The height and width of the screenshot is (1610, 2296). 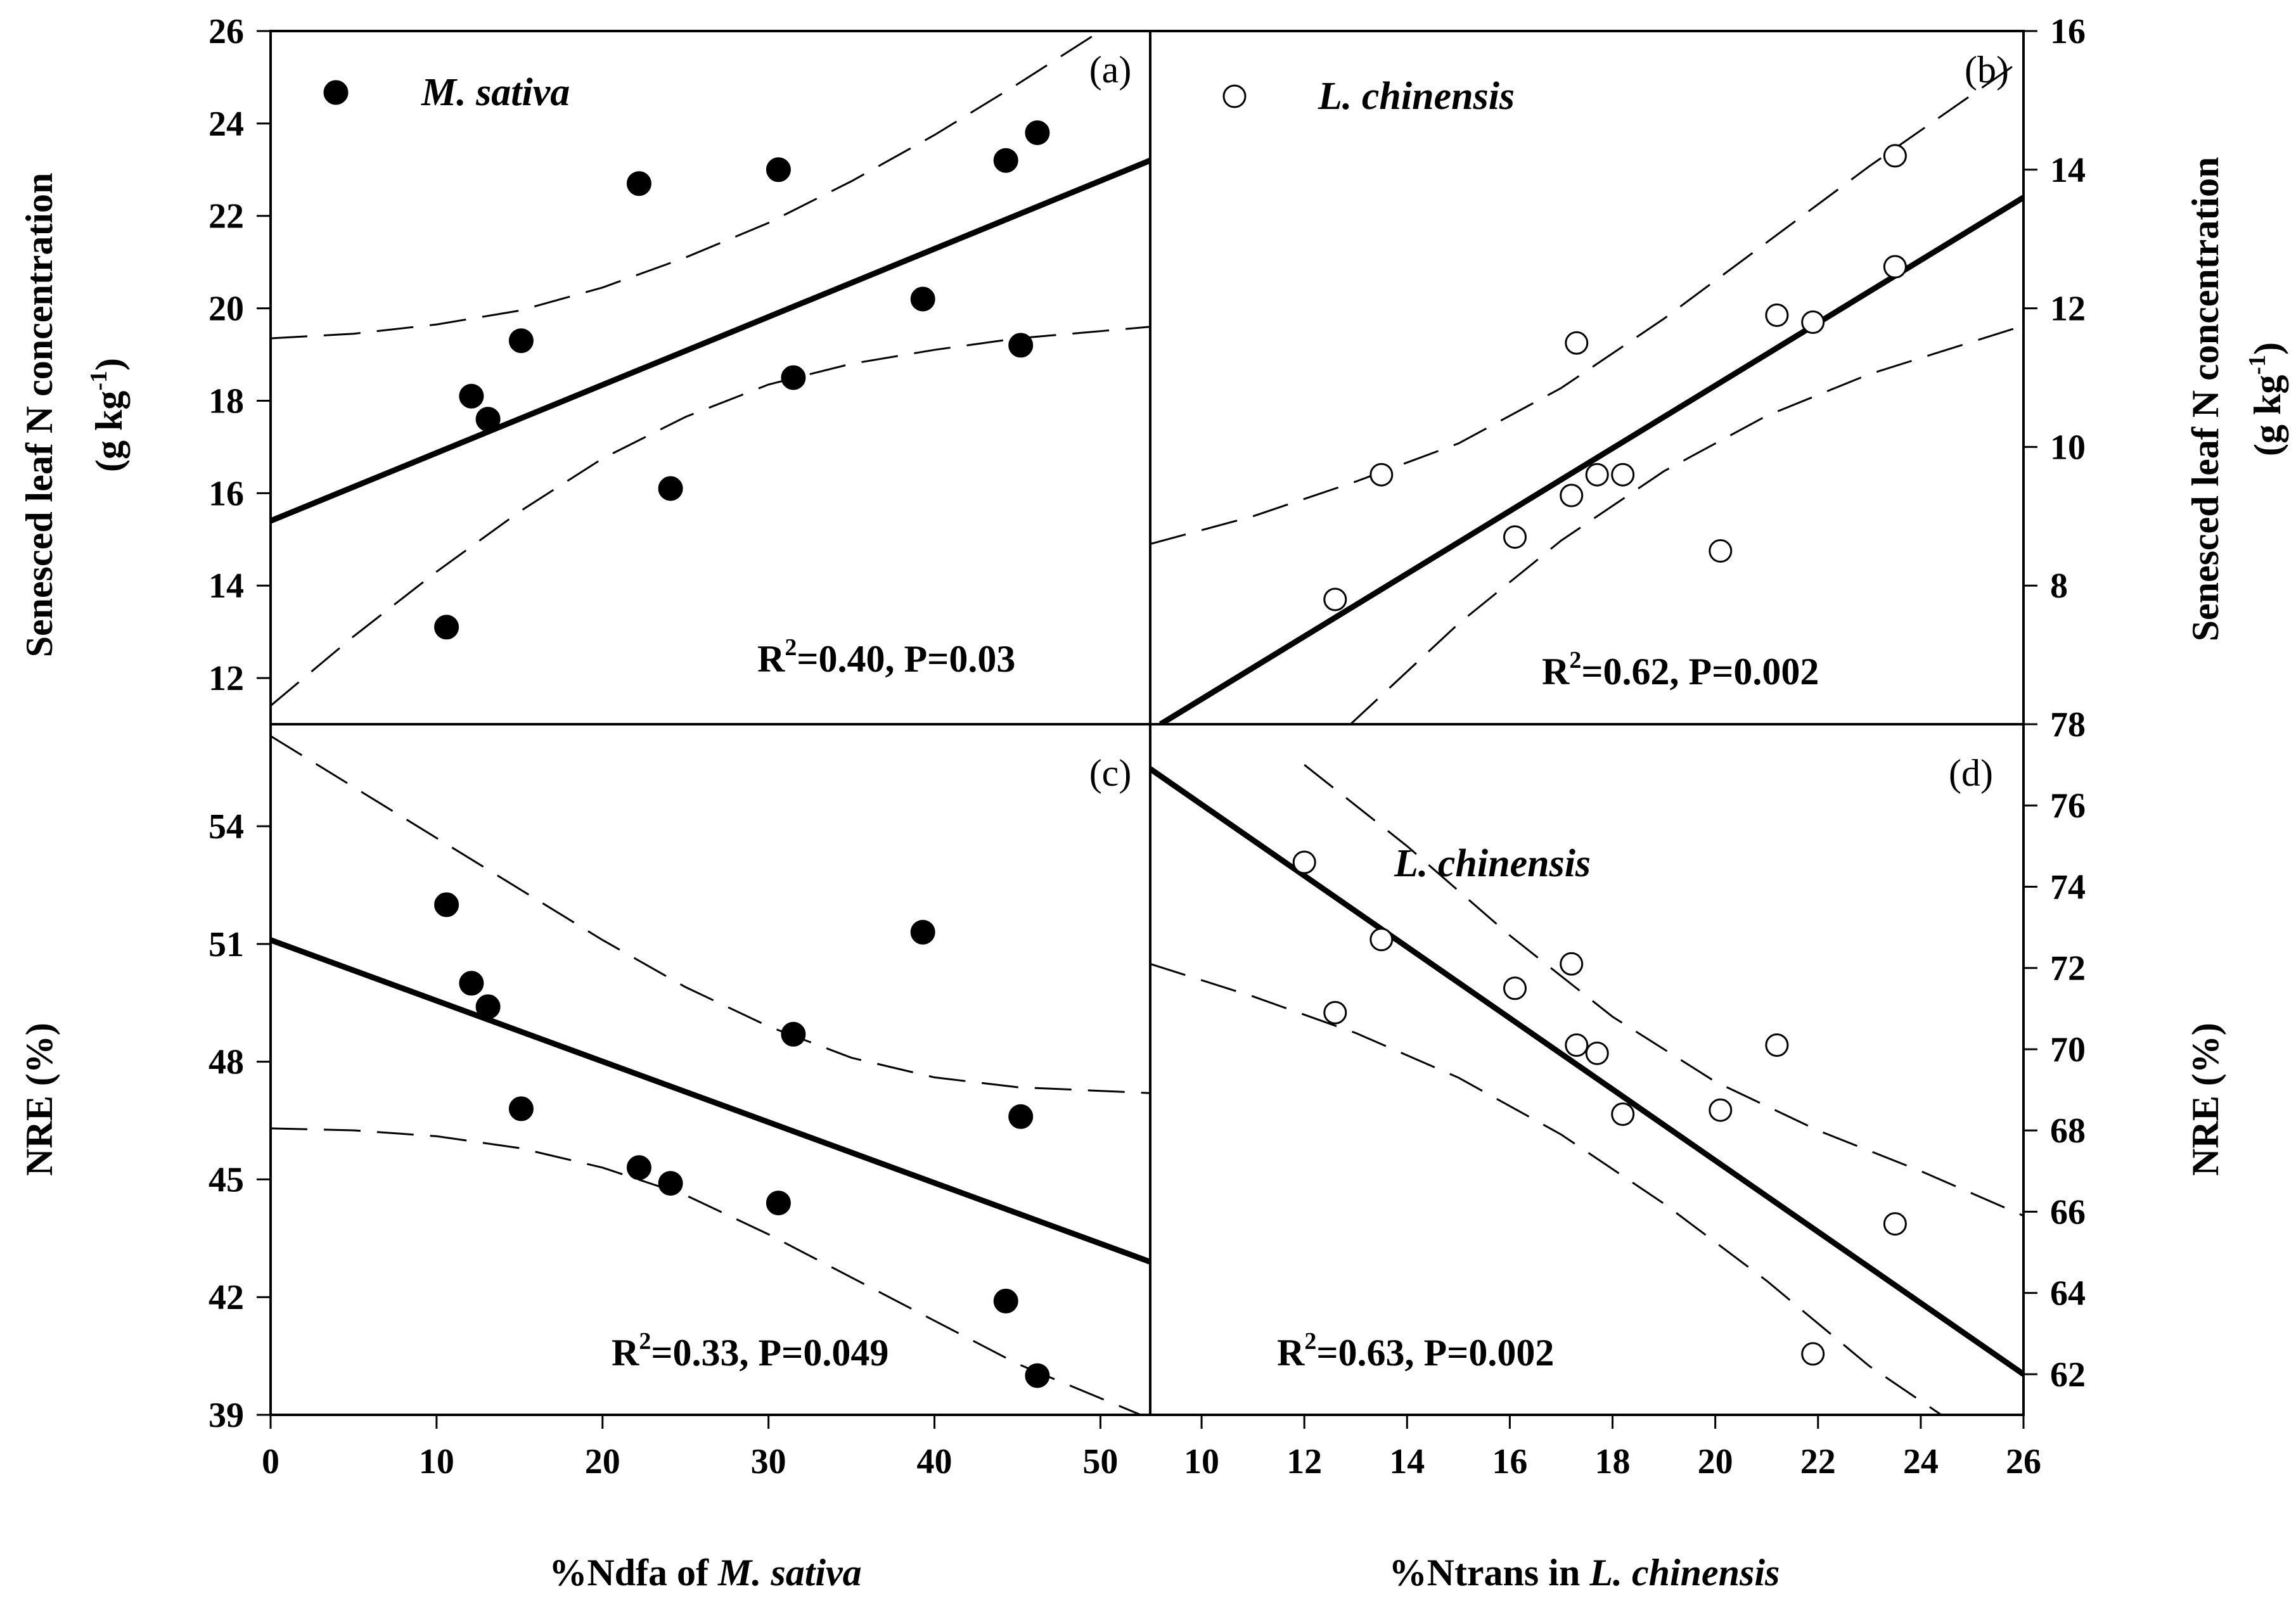 I want to click on panel-d-xtick-label-10: 10, so click(x=1202, y=1461).